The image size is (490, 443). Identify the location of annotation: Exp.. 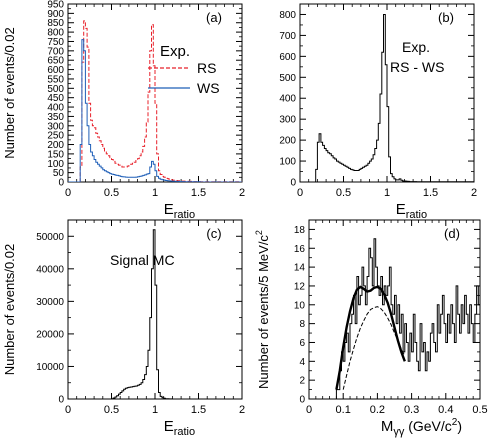
(416, 47).